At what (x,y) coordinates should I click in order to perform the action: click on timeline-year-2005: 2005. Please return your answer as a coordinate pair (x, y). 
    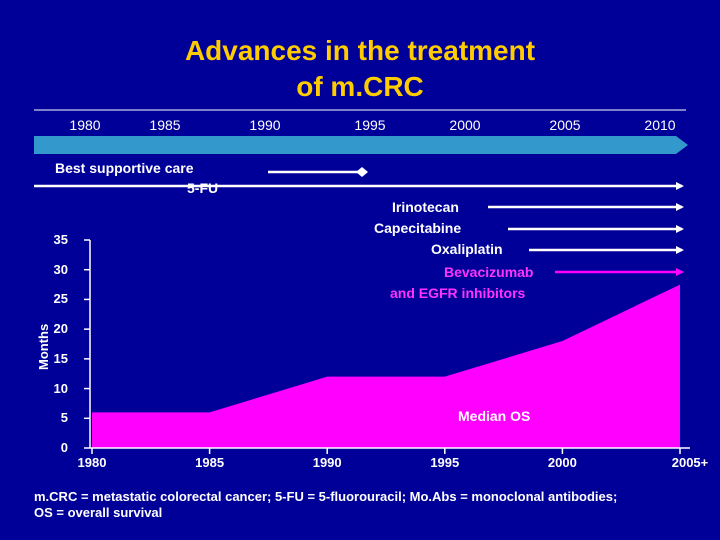
    Looking at the image, I should click on (565, 125).